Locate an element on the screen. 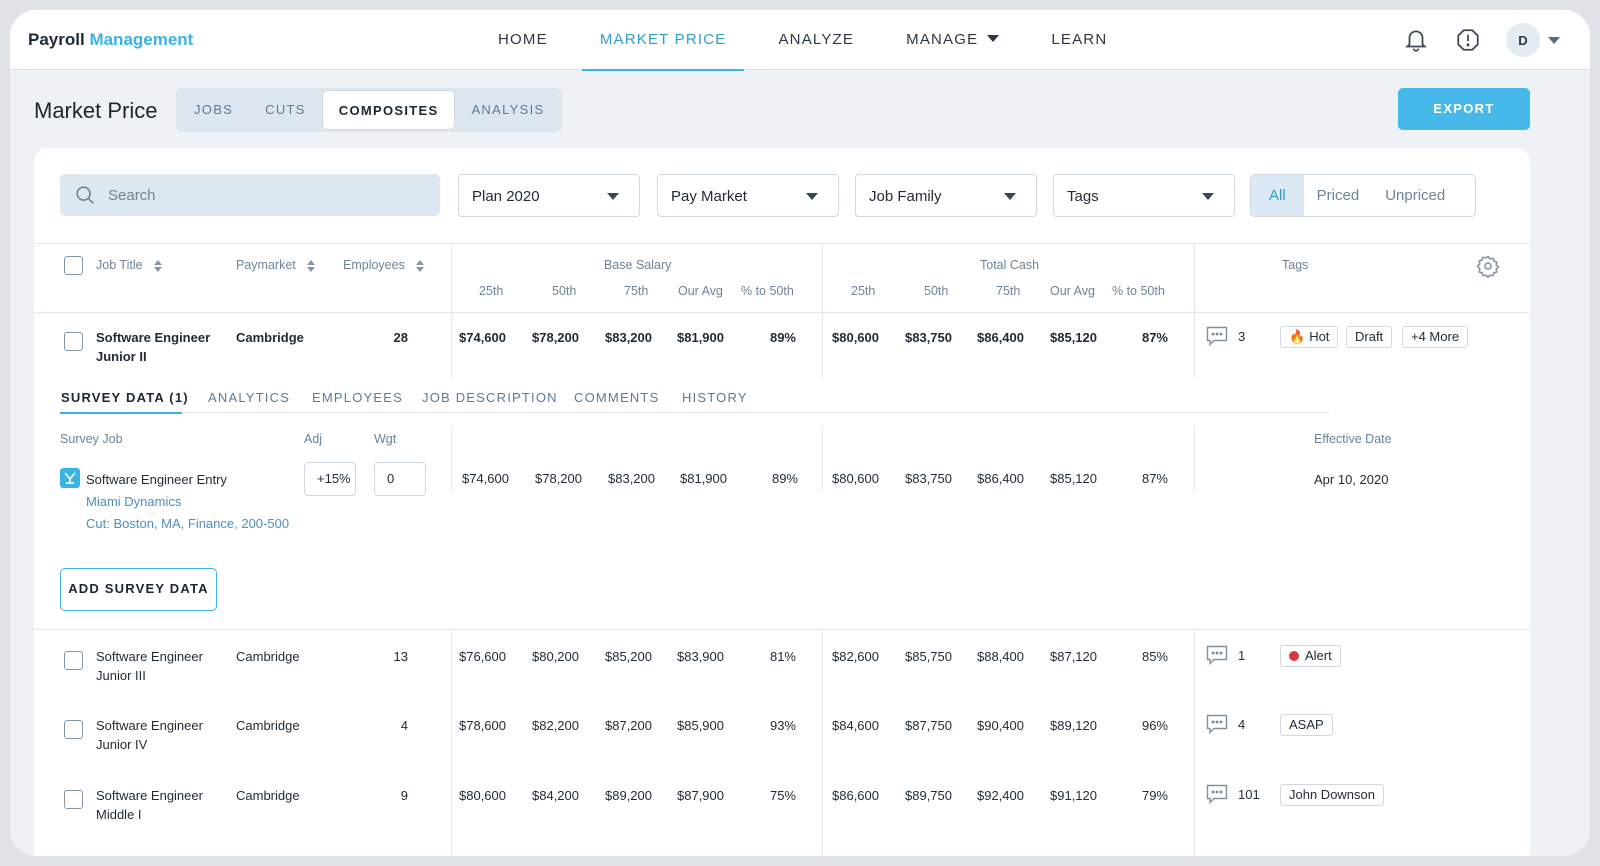  wgt-input: 0 is located at coordinates (400, 479).